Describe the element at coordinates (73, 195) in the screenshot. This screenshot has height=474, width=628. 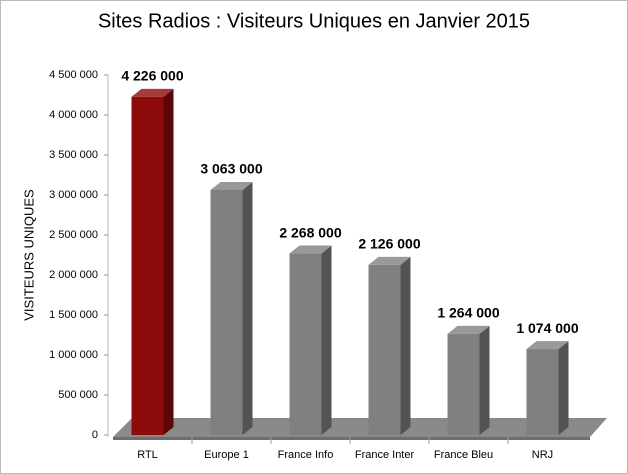
I see `y-tick-label: 3 000 000` at that location.